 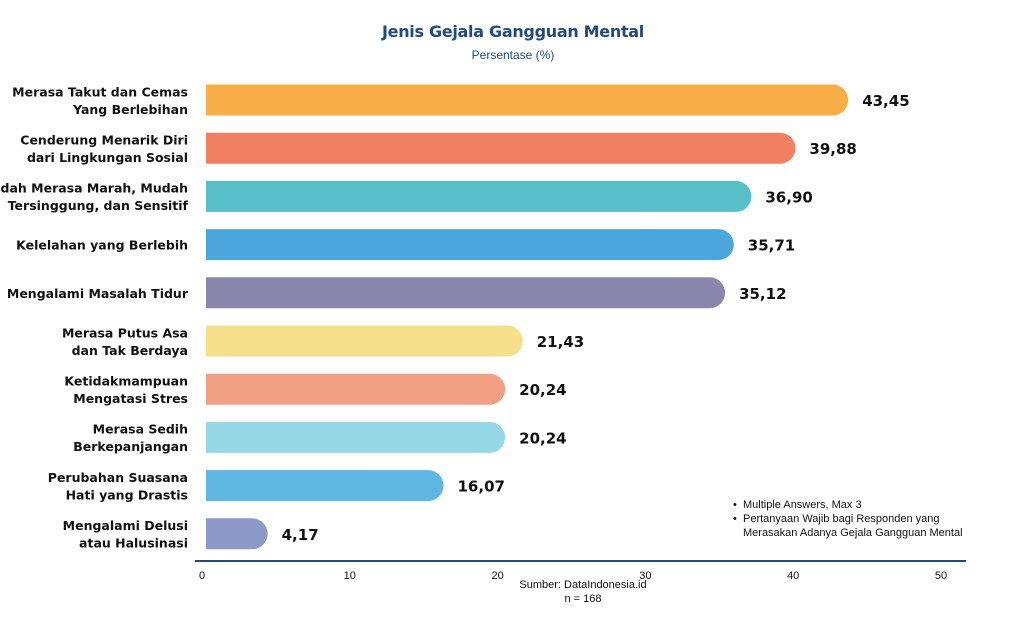 I want to click on category-label: Cenderung Menarik Diri, so click(x=104, y=139).